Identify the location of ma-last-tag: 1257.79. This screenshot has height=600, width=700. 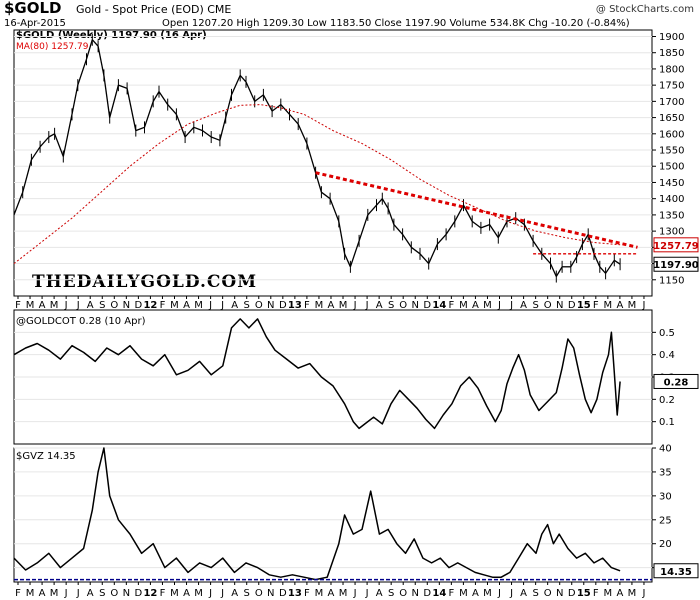
(676, 245).